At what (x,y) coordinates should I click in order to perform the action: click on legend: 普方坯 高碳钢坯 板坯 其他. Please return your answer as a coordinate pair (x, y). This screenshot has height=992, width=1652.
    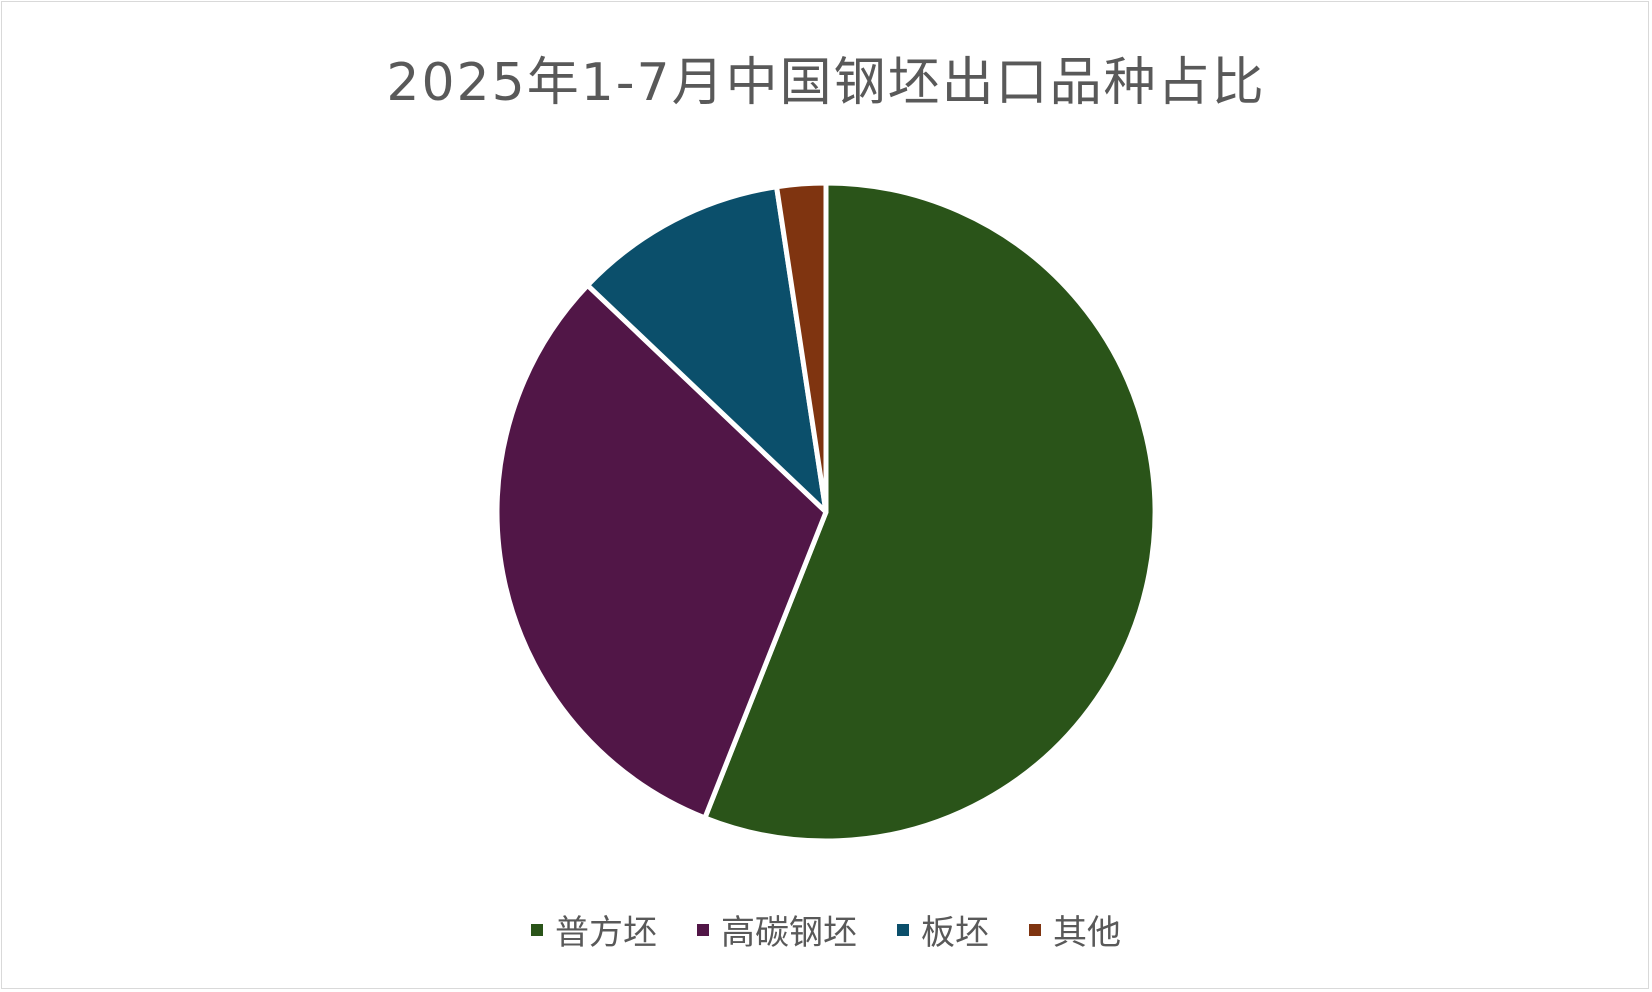
    Looking at the image, I should click on (826, 929).